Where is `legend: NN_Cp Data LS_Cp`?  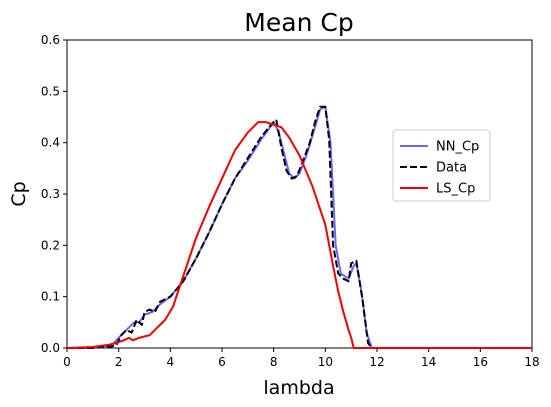
legend: NN_Cp Data LS_Cp is located at coordinates (441, 165).